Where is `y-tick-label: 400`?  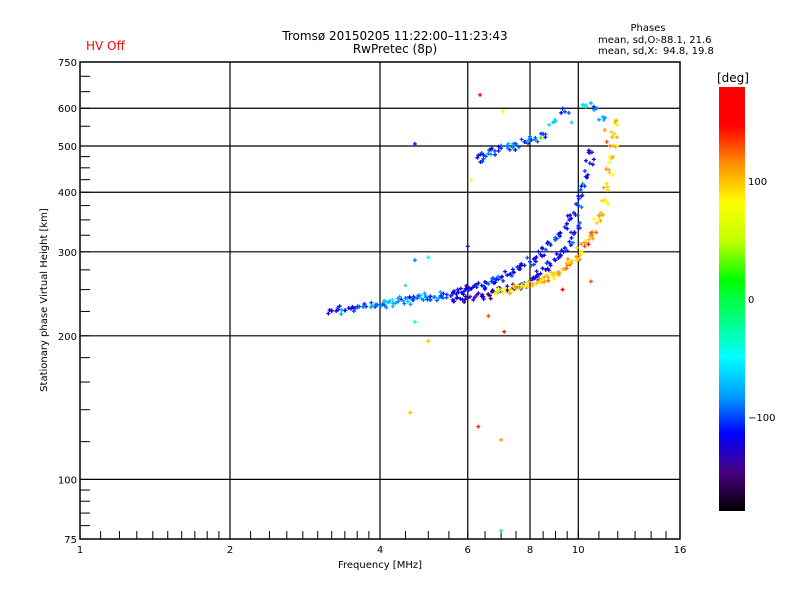 y-tick-label: 400 is located at coordinates (67, 193).